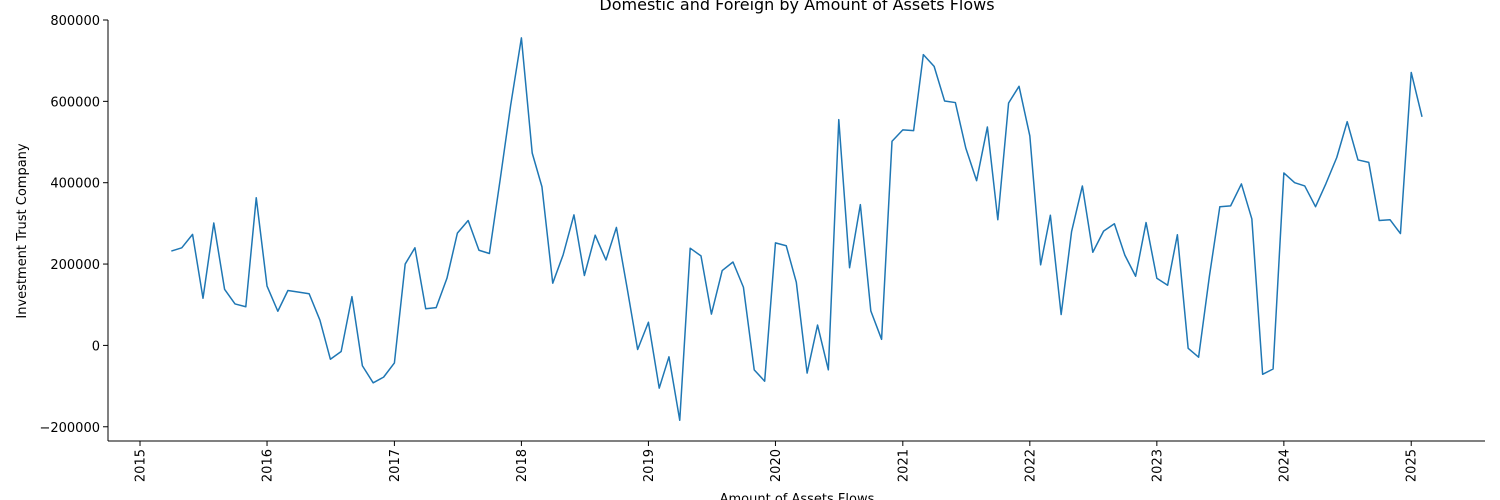 The width and height of the screenshot is (1500, 500). What do you see at coordinates (268, 465) in the screenshot?
I see `x-tick-label: 2016` at bounding box center [268, 465].